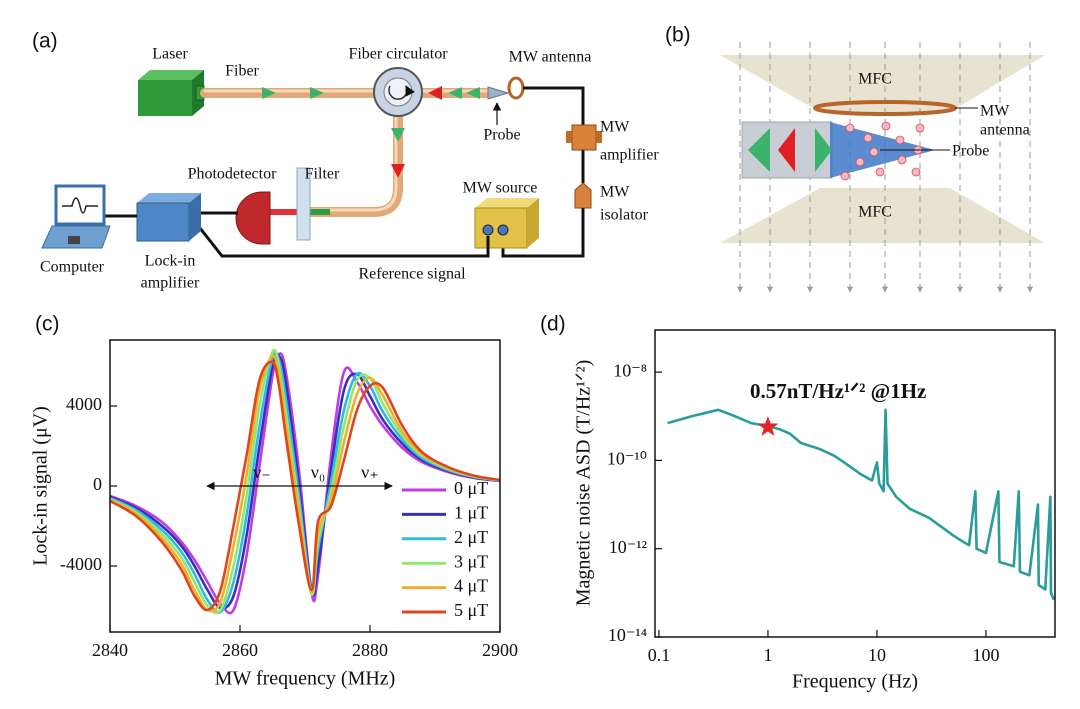  What do you see at coordinates (630, 370) in the screenshot?
I see `y-tick-label: 10⁻⁸` at bounding box center [630, 370].